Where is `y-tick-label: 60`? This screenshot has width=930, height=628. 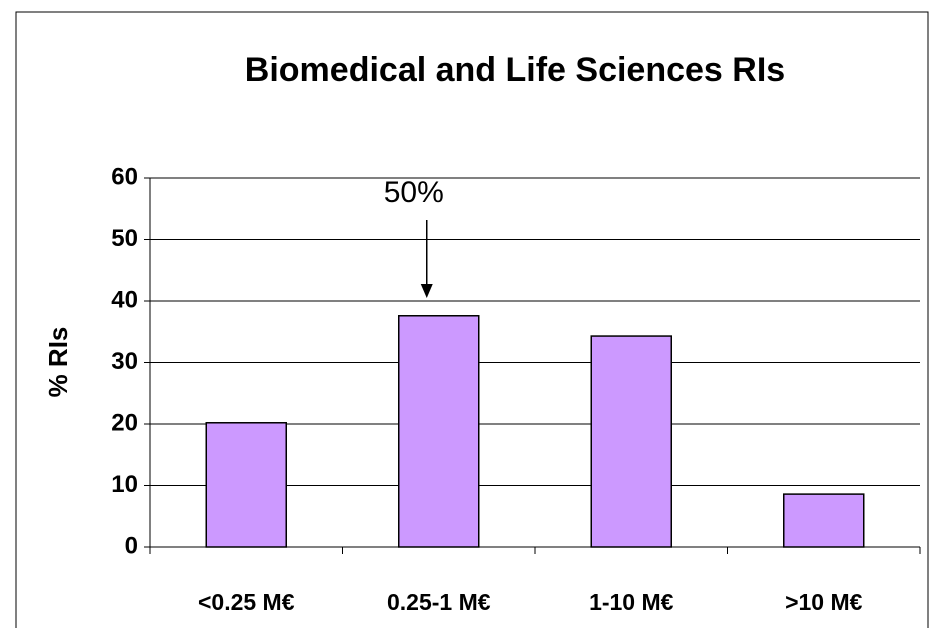
y-tick-label: 60 is located at coordinates (124, 176).